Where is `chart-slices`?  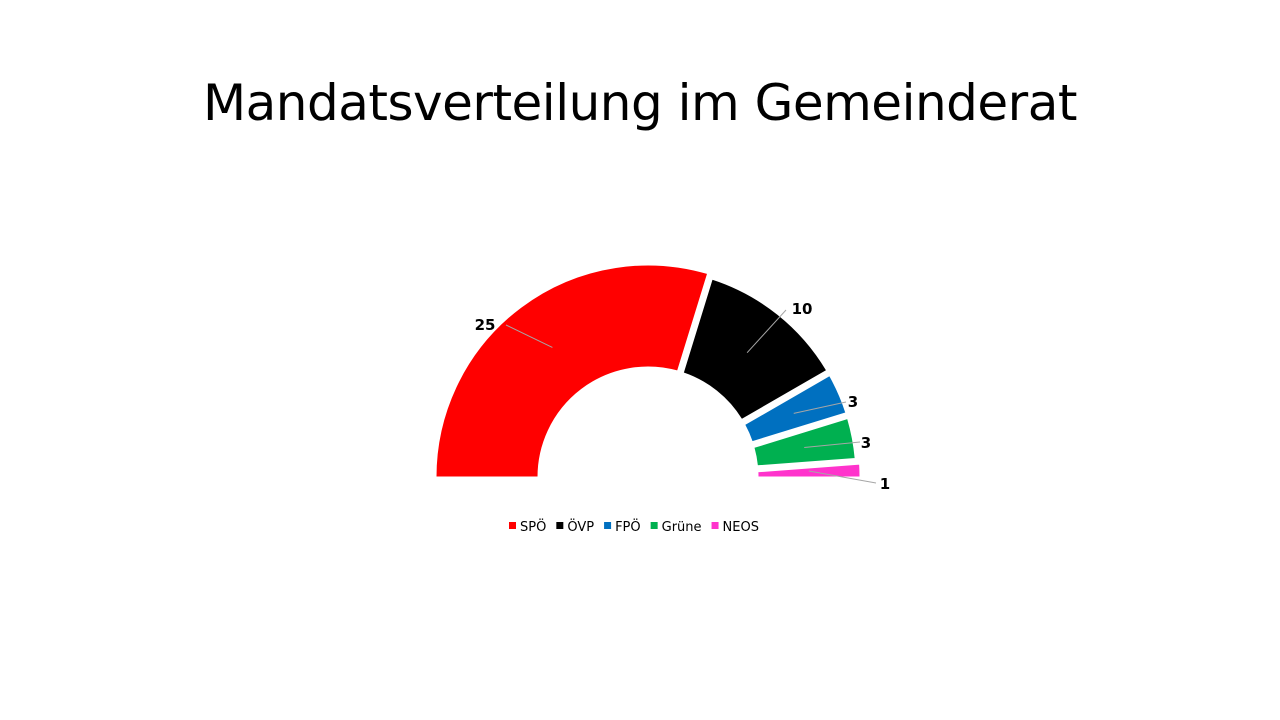 chart-slices is located at coordinates (648, 371).